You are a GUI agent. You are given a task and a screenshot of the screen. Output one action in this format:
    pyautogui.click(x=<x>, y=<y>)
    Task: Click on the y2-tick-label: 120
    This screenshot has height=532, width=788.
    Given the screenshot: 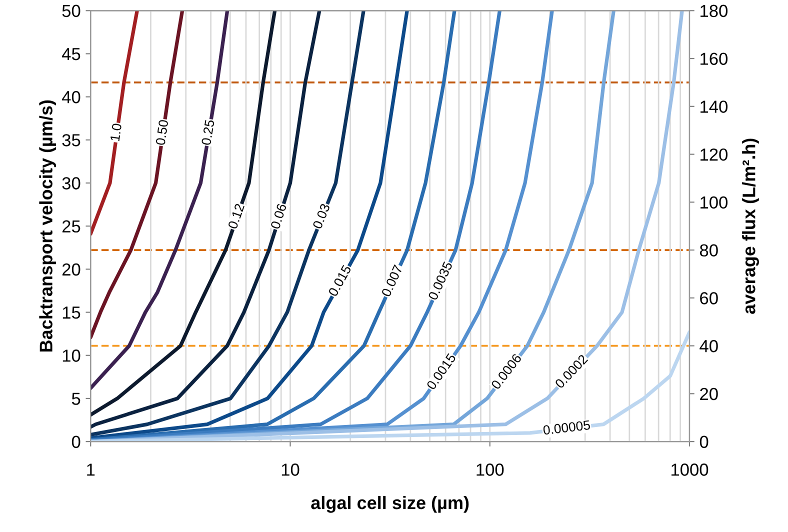 What is the action you would take?
    pyautogui.click(x=714, y=154)
    